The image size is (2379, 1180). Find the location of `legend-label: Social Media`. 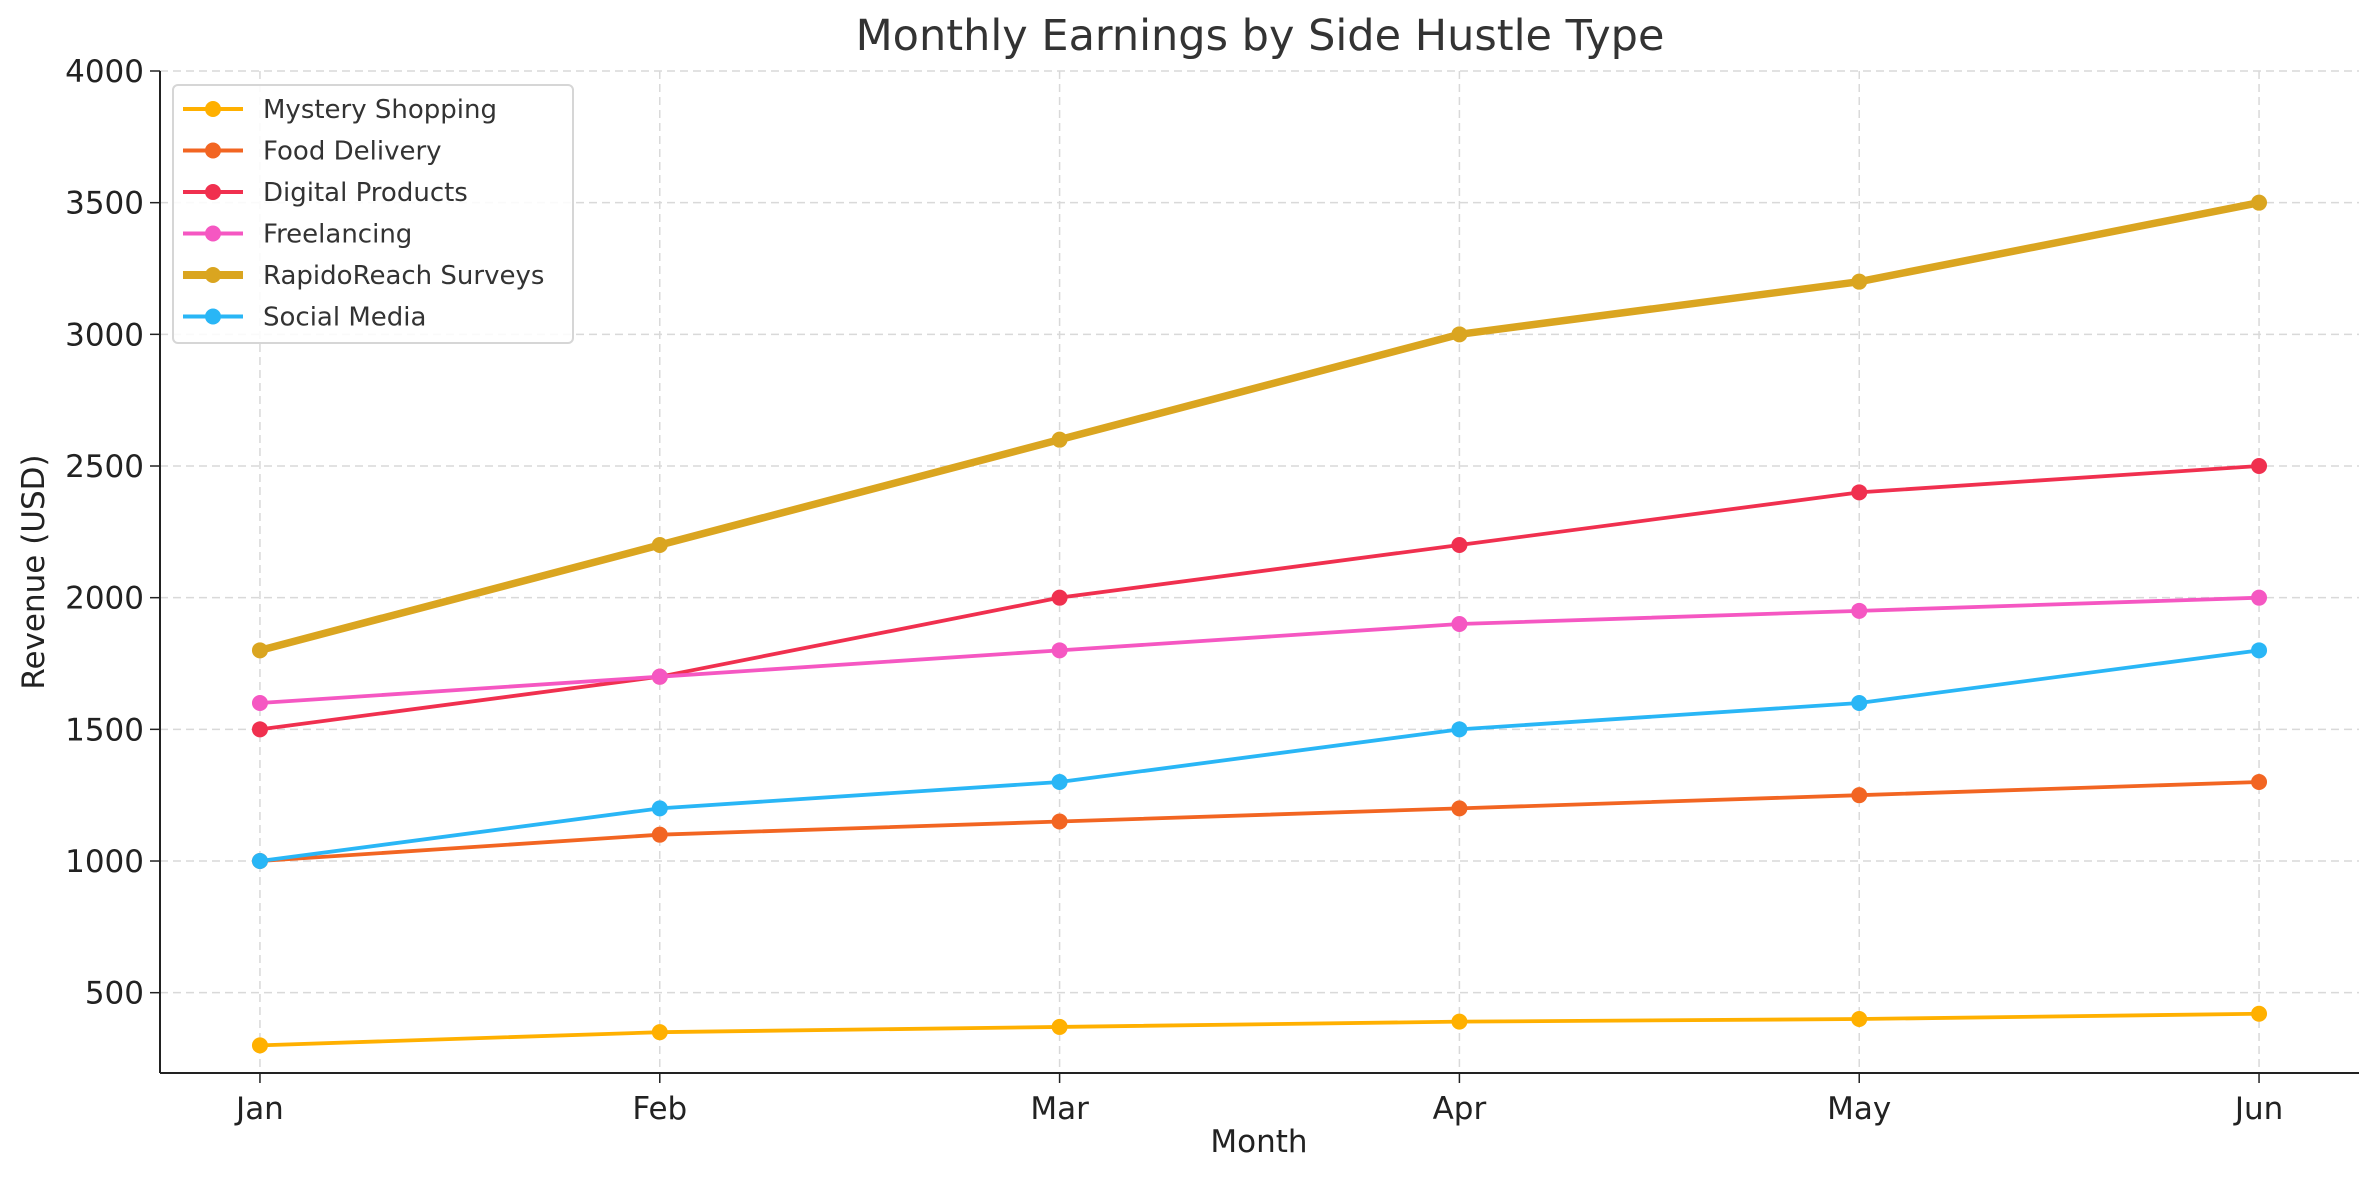

legend-label: Social Media is located at coordinates (344, 318).